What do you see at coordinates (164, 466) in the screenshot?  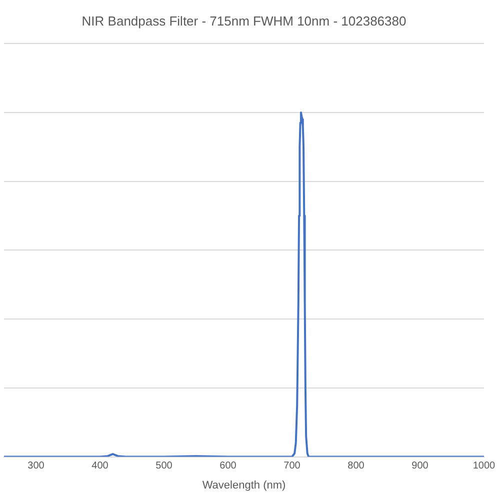 I see `x-tick-label: 500` at bounding box center [164, 466].